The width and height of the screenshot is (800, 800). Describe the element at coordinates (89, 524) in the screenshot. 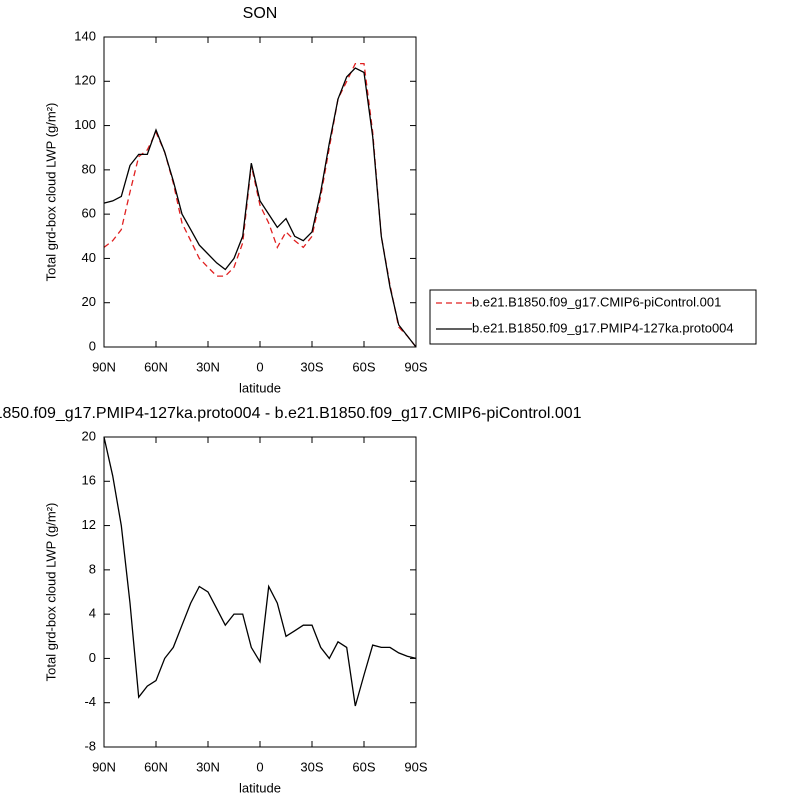

I see `y-tick-label: 12` at that location.